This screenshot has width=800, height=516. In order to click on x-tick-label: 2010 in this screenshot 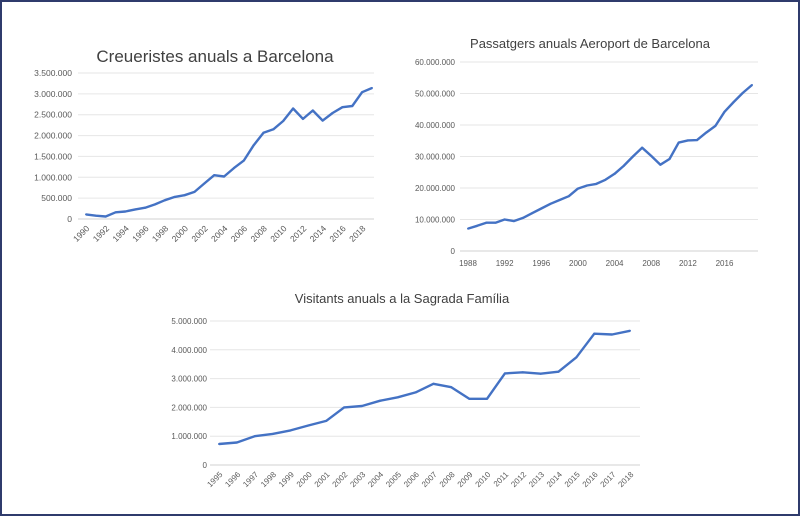, I will do `click(483, 479)`.